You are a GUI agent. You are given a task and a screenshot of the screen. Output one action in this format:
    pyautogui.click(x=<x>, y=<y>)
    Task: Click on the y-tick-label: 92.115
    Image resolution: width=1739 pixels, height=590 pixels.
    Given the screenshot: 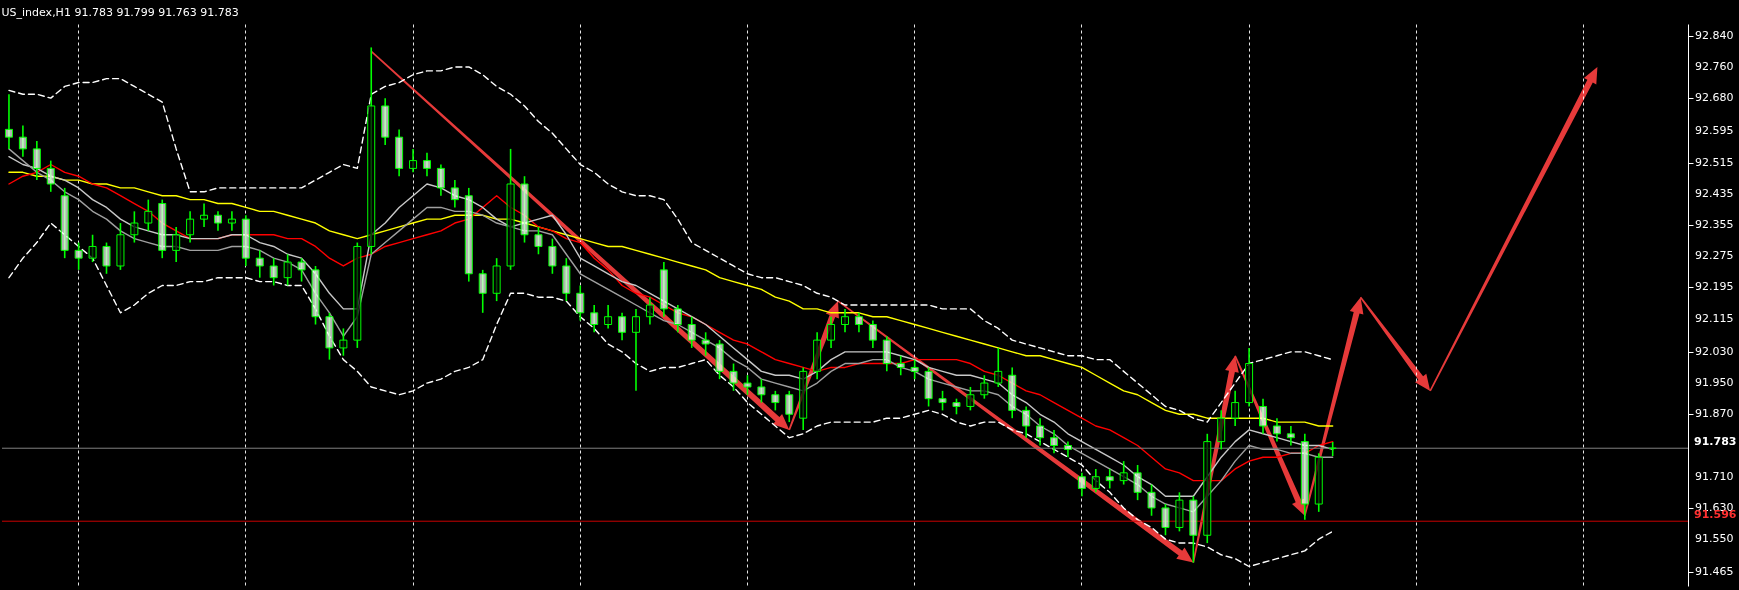 What is the action you would take?
    pyautogui.click(x=1714, y=318)
    